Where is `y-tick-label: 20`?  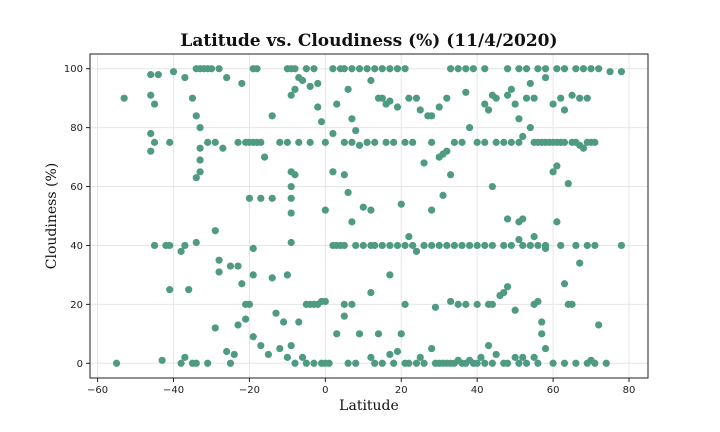
y-tick-label: 20 is located at coordinates (76, 305).